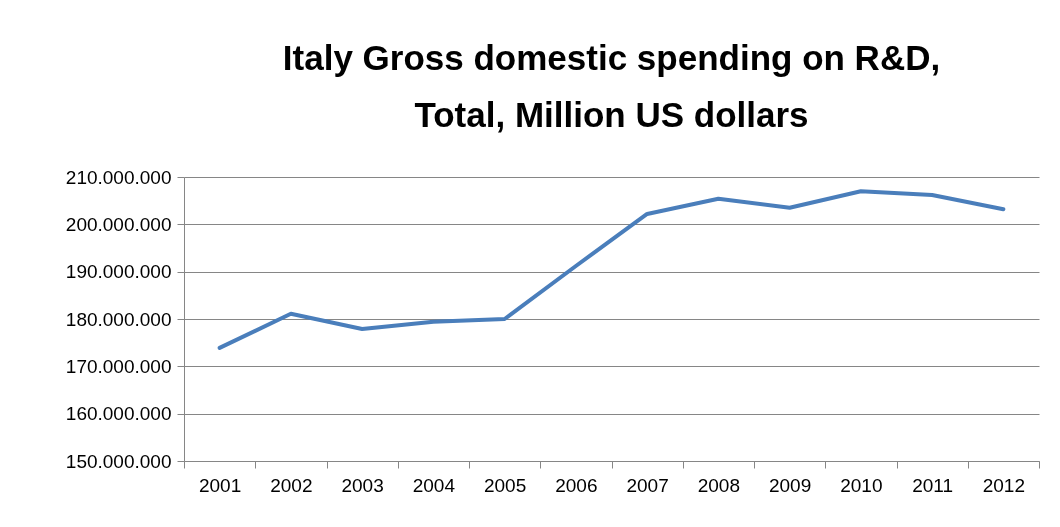 The height and width of the screenshot is (527, 1060). What do you see at coordinates (220, 485) in the screenshot?
I see `x-tick-label: 2001` at bounding box center [220, 485].